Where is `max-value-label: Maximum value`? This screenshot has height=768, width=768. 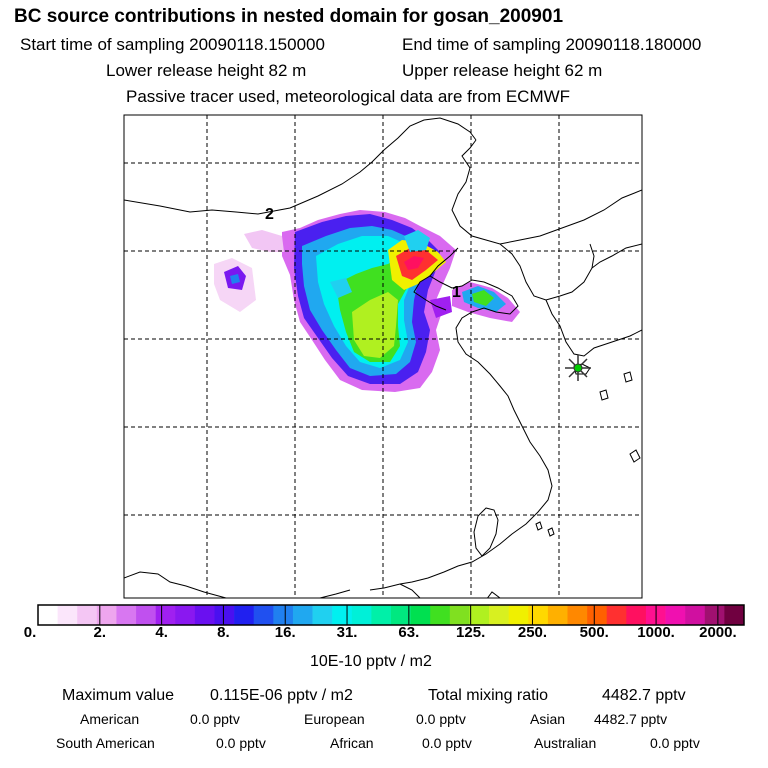
max-value-label: Maximum value is located at coordinates (118, 695).